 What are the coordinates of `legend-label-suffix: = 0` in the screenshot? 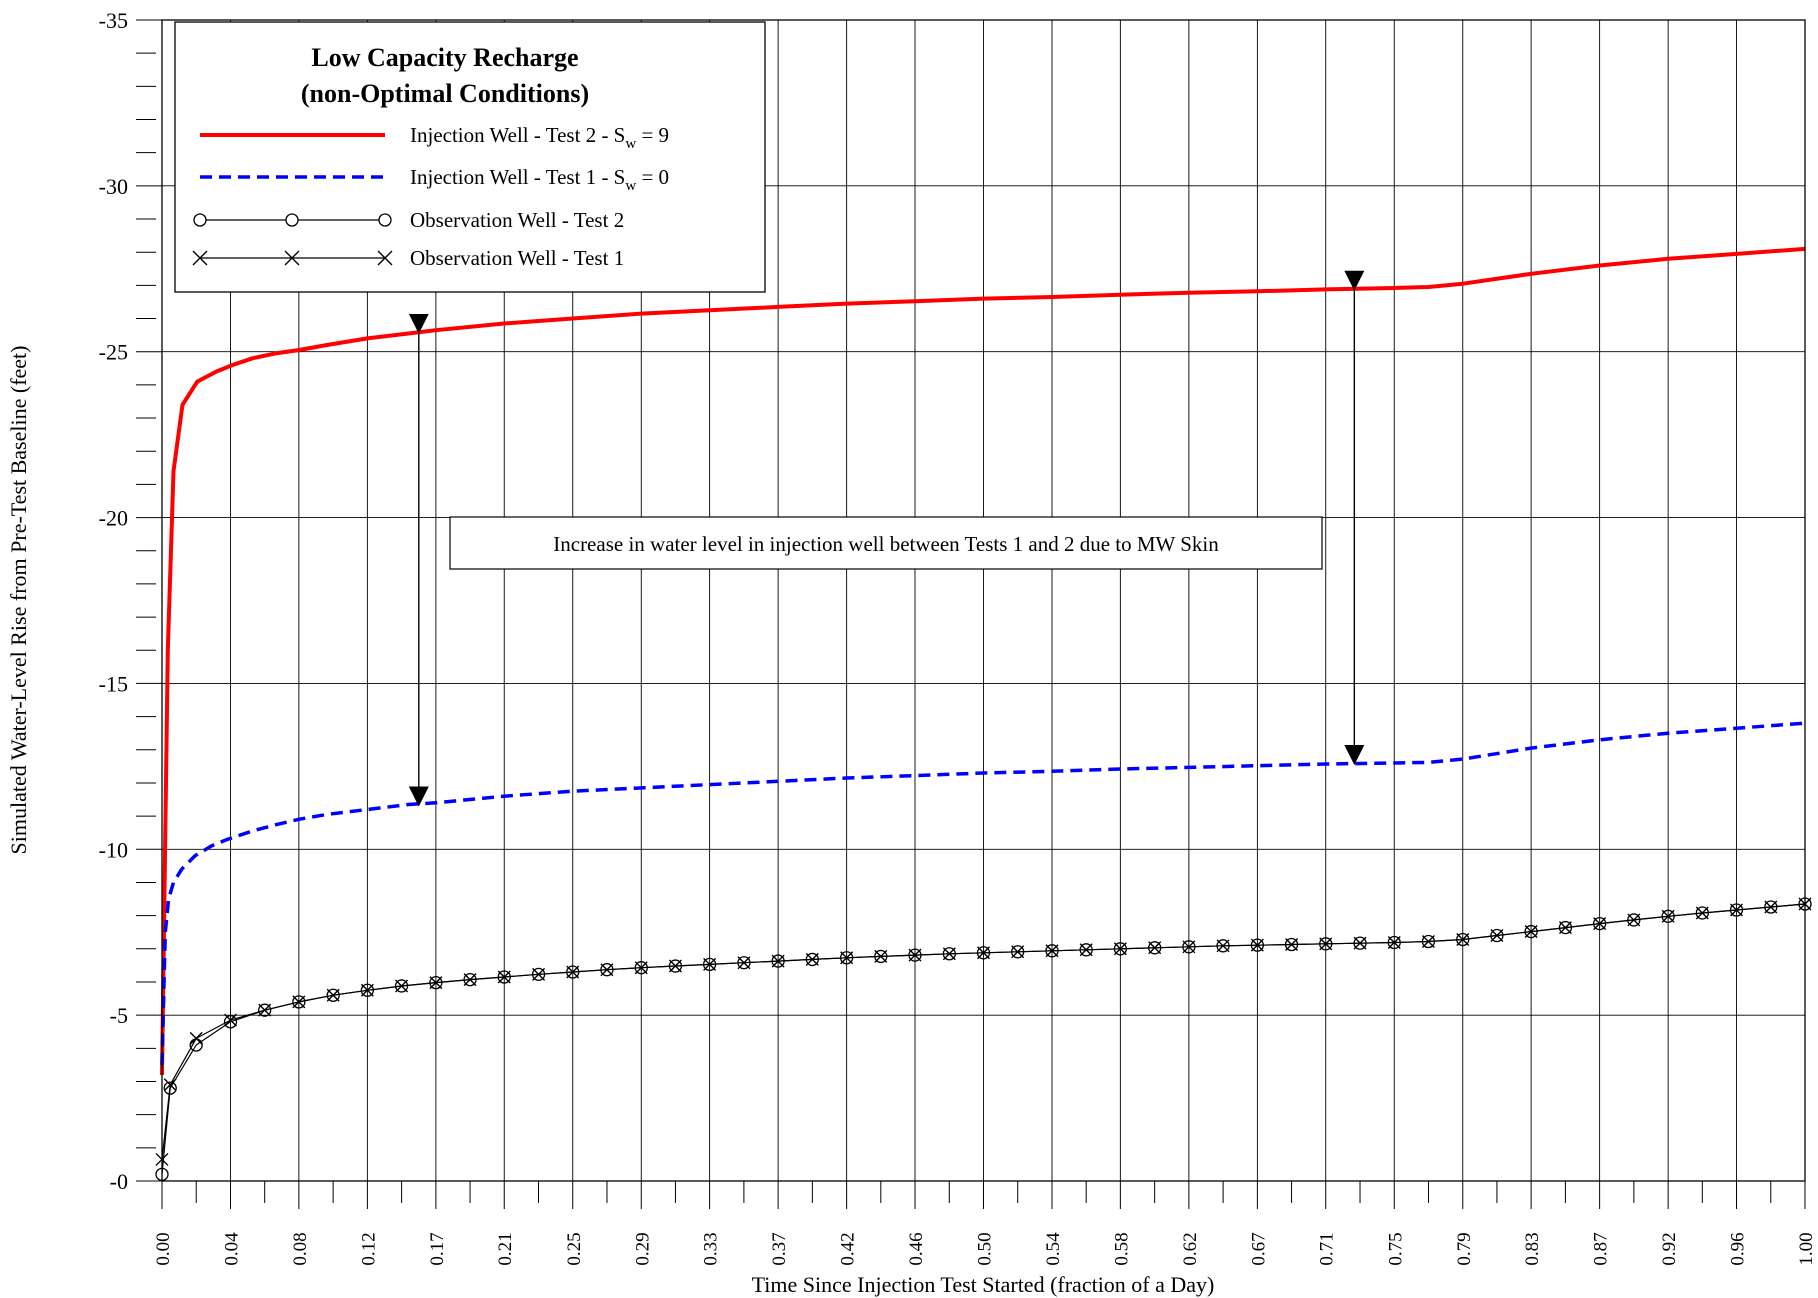 It's located at (652, 177).